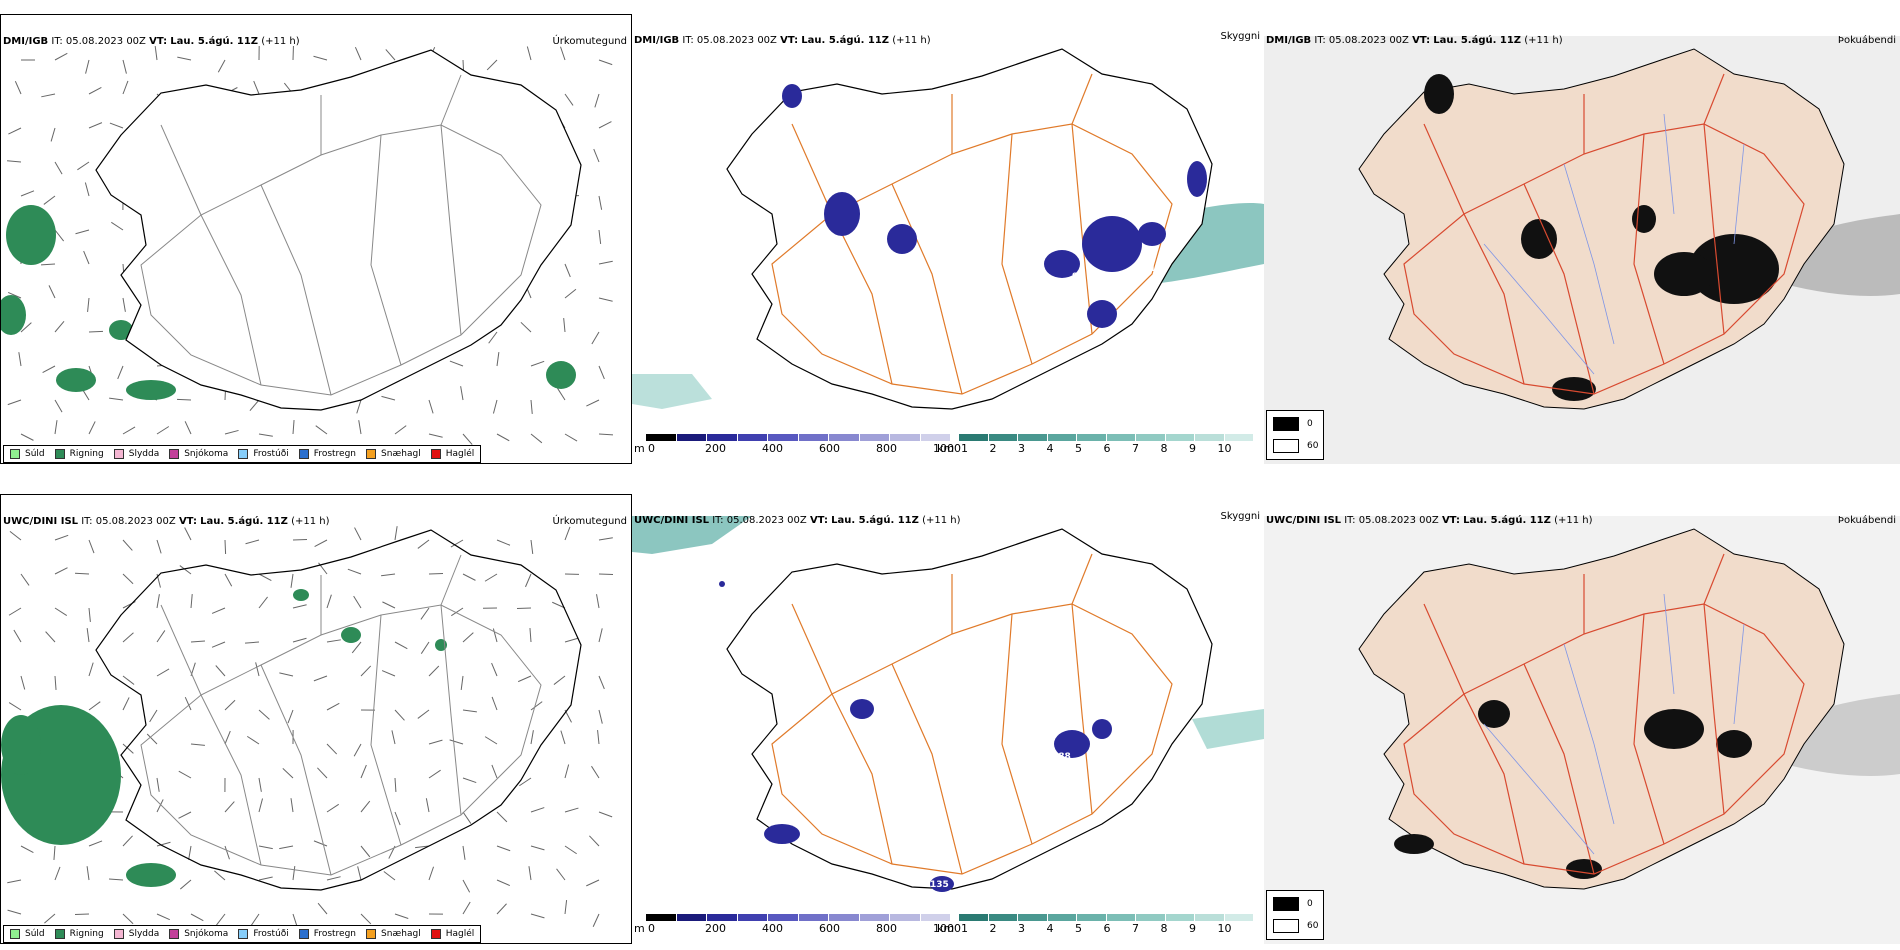 This screenshot has width=1900, height=950. Describe the element at coordinates (993, 448) in the screenshot. I see `visibility-tick: 2` at that location.